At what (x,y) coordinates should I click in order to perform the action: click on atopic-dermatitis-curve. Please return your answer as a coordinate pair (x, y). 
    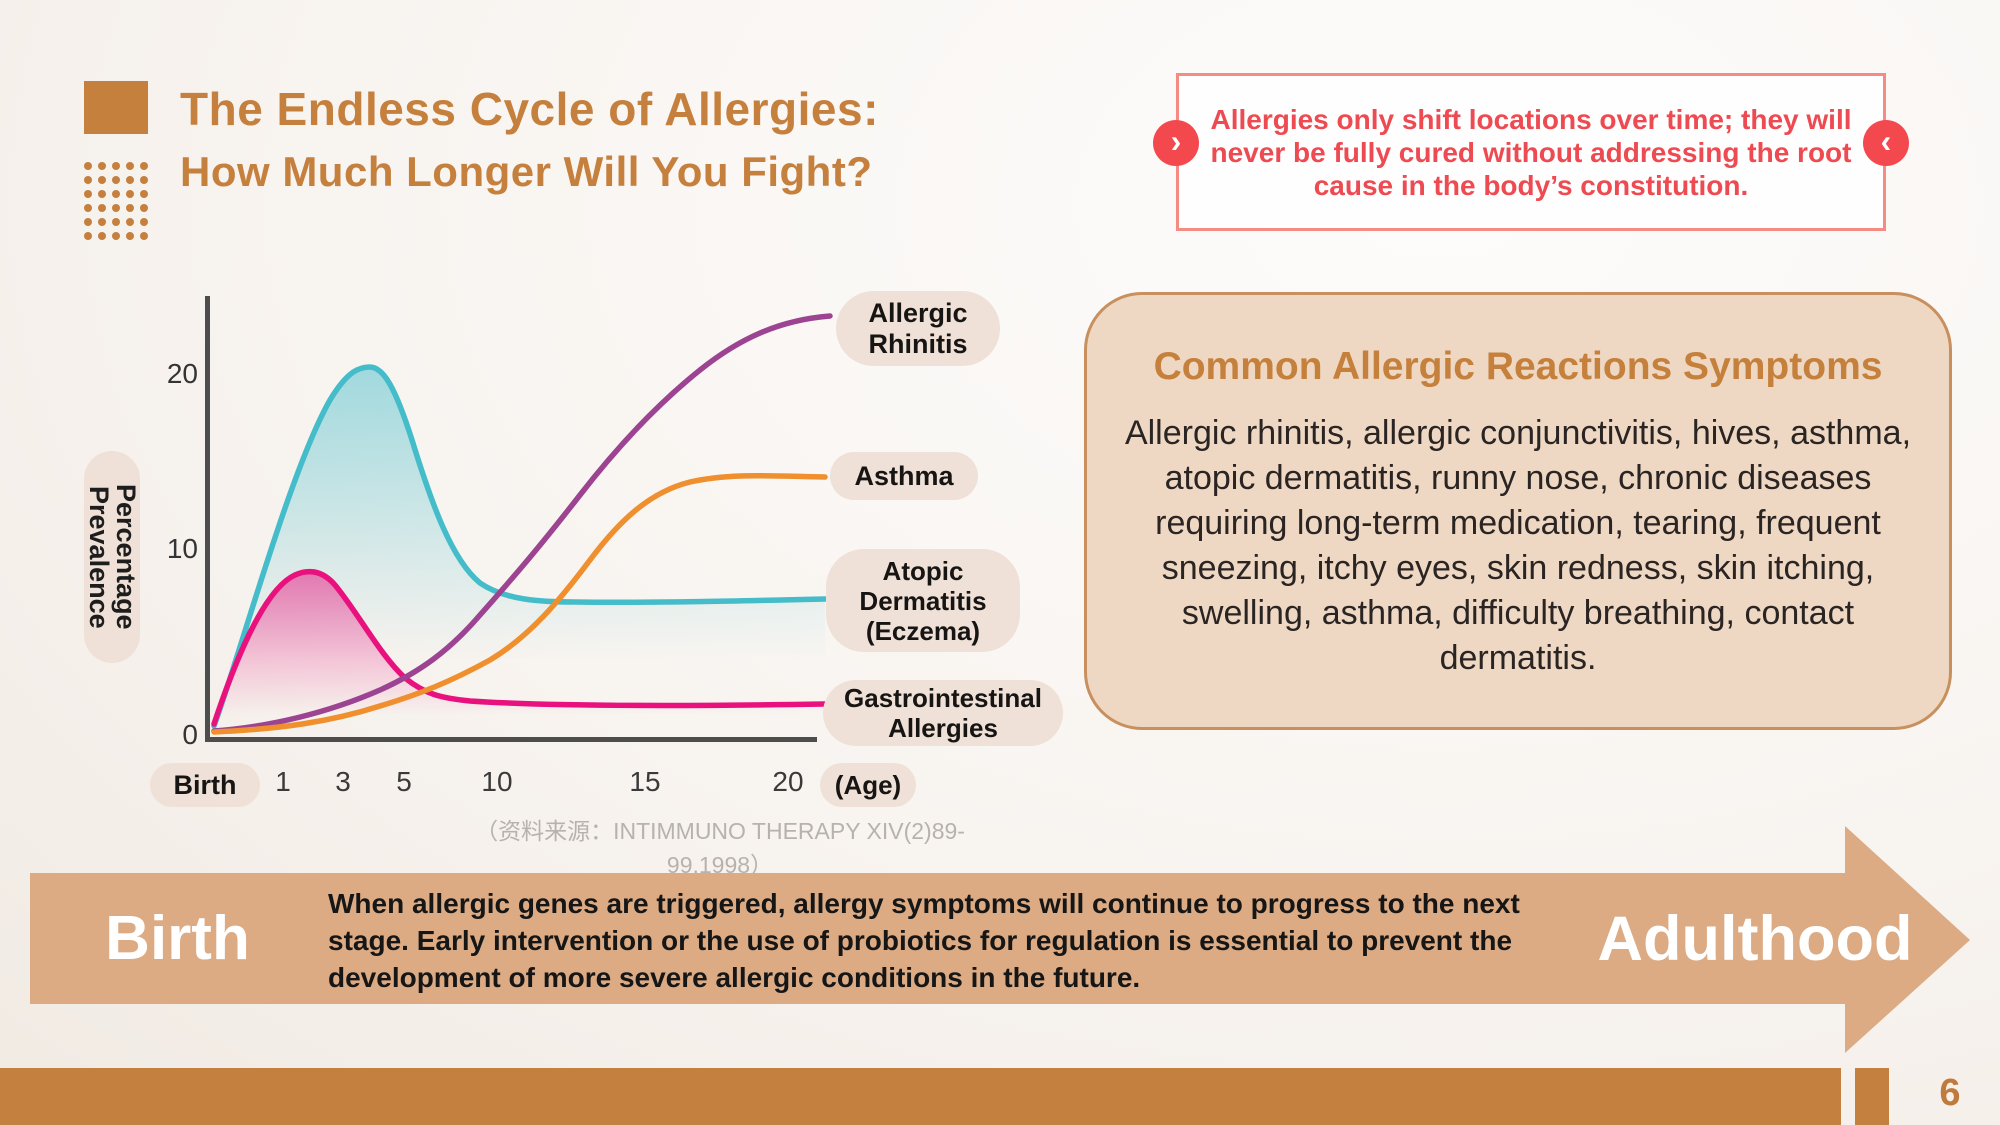
    Looking at the image, I should click on (519, 546).